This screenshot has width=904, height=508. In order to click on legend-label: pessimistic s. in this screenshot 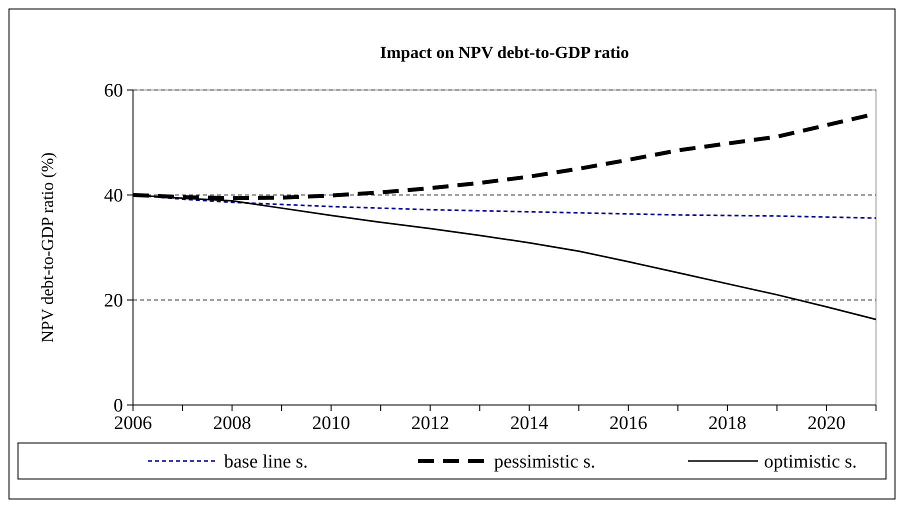, I will do `click(545, 462)`.